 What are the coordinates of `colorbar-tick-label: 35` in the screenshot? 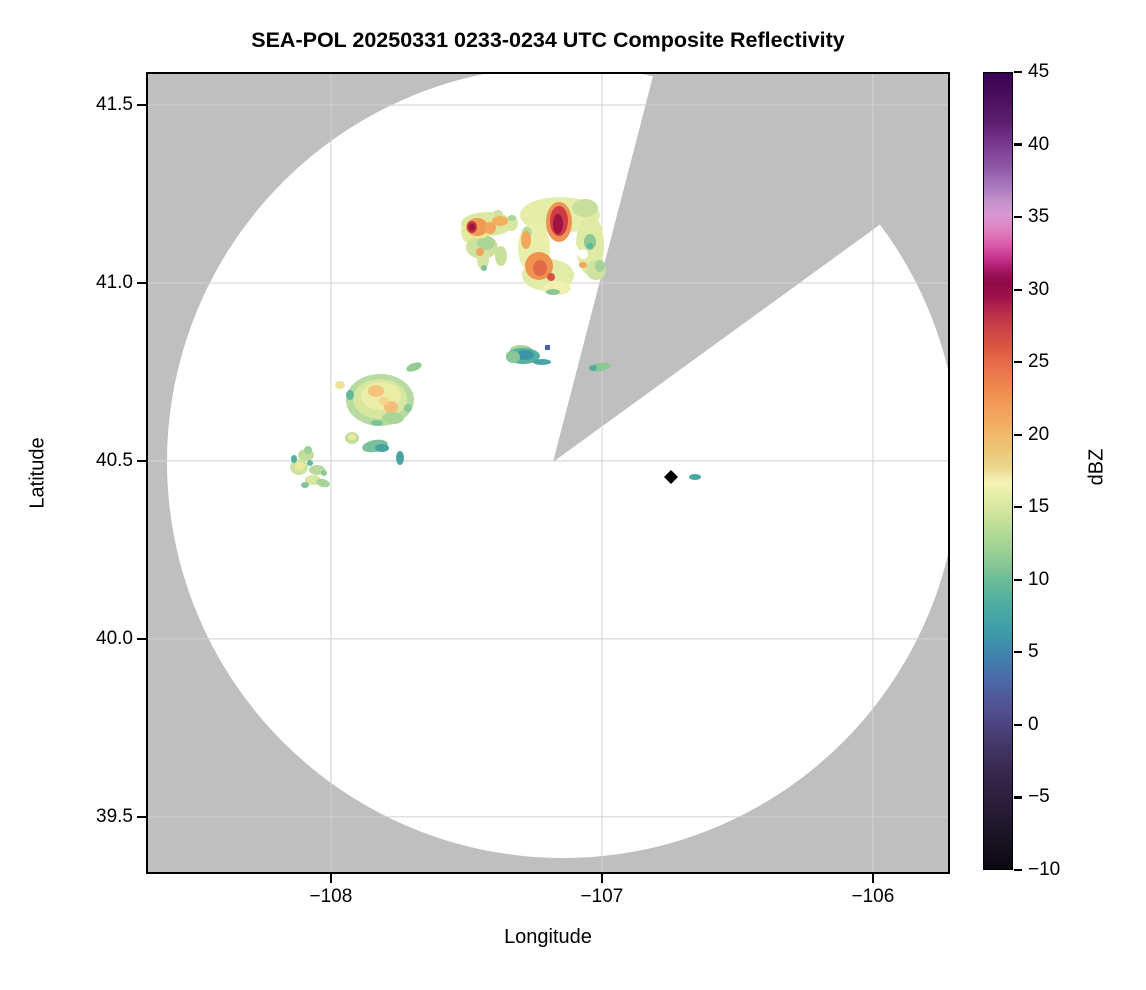 It's located at (1039, 217).